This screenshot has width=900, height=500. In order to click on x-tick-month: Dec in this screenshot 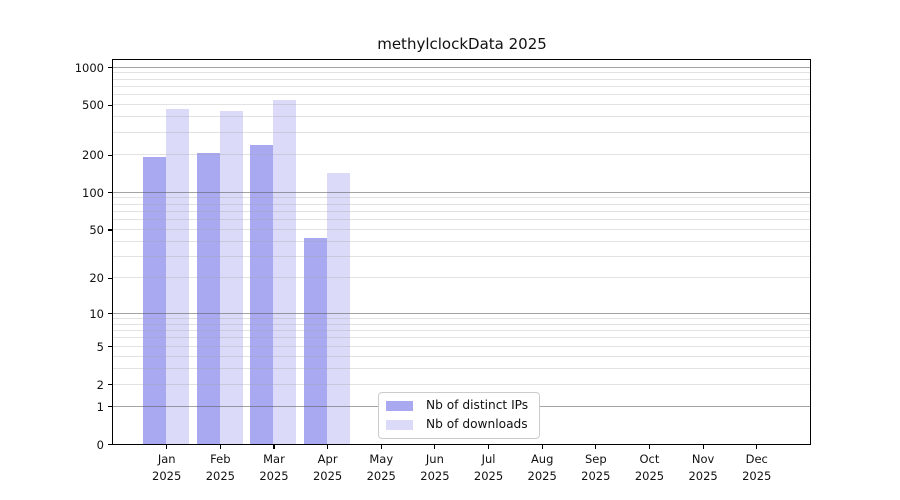, I will do `click(756, 459)`.